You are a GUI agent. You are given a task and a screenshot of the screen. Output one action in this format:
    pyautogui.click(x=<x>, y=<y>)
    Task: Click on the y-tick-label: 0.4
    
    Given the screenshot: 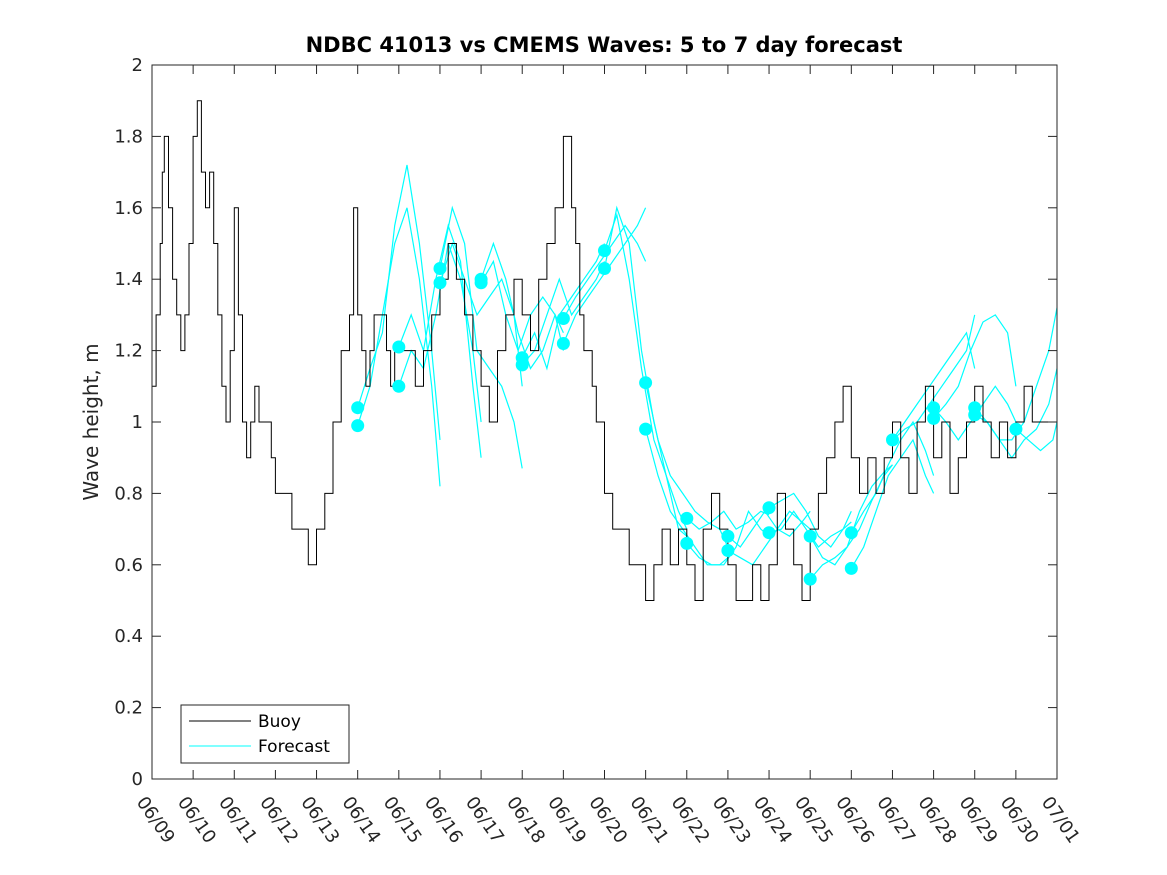 What is the action you would take?
    pyautogui.click(x=128, y=636)
    